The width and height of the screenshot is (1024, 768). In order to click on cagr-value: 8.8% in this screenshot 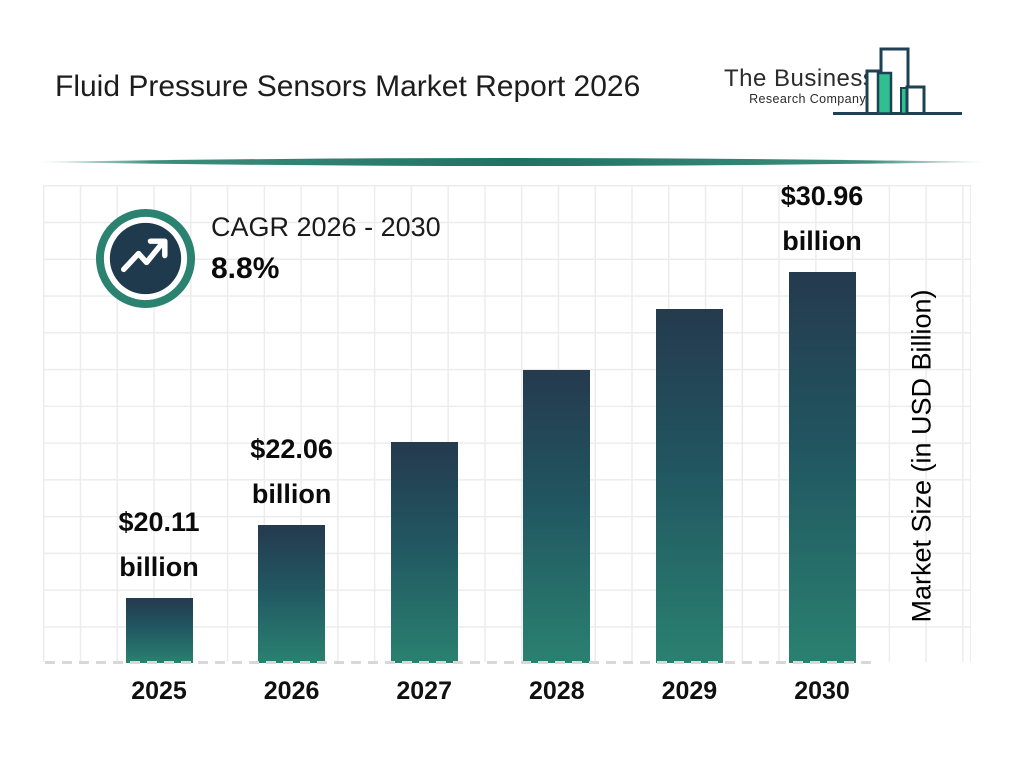, I will do `click(245, 268)`.